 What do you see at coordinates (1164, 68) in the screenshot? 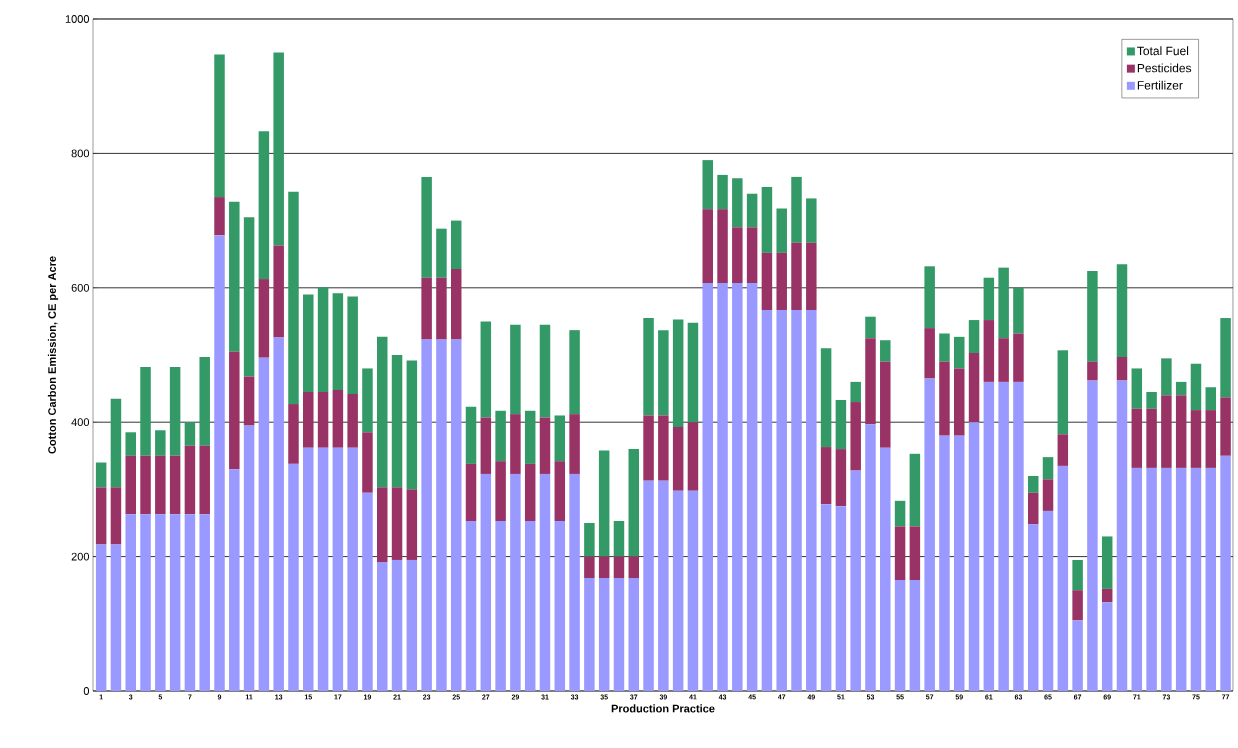
I see `legend-label: Pesticides` at bounding box center [1164, 68].